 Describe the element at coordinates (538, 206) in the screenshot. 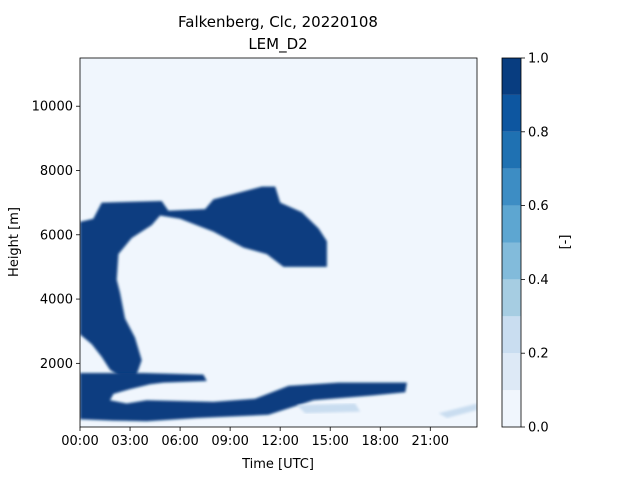

I see `colorbar-tick-label: 0.6` at that location.